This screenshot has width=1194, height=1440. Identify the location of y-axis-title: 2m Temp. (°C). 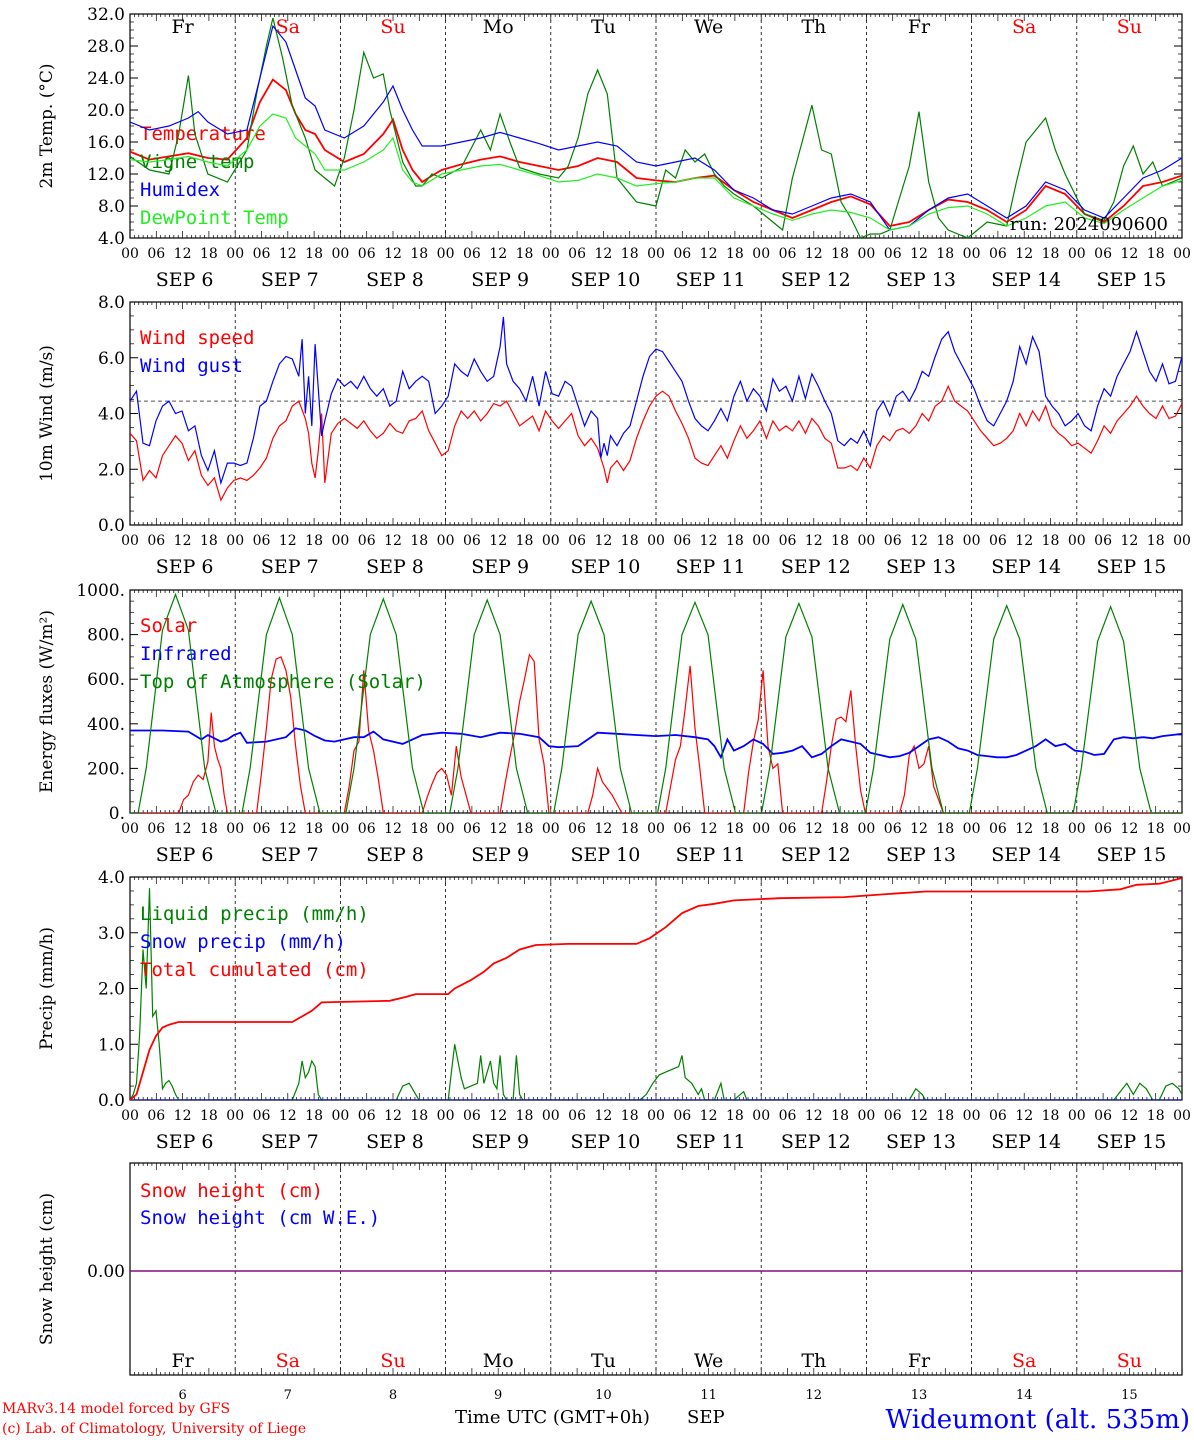
(47, 125).